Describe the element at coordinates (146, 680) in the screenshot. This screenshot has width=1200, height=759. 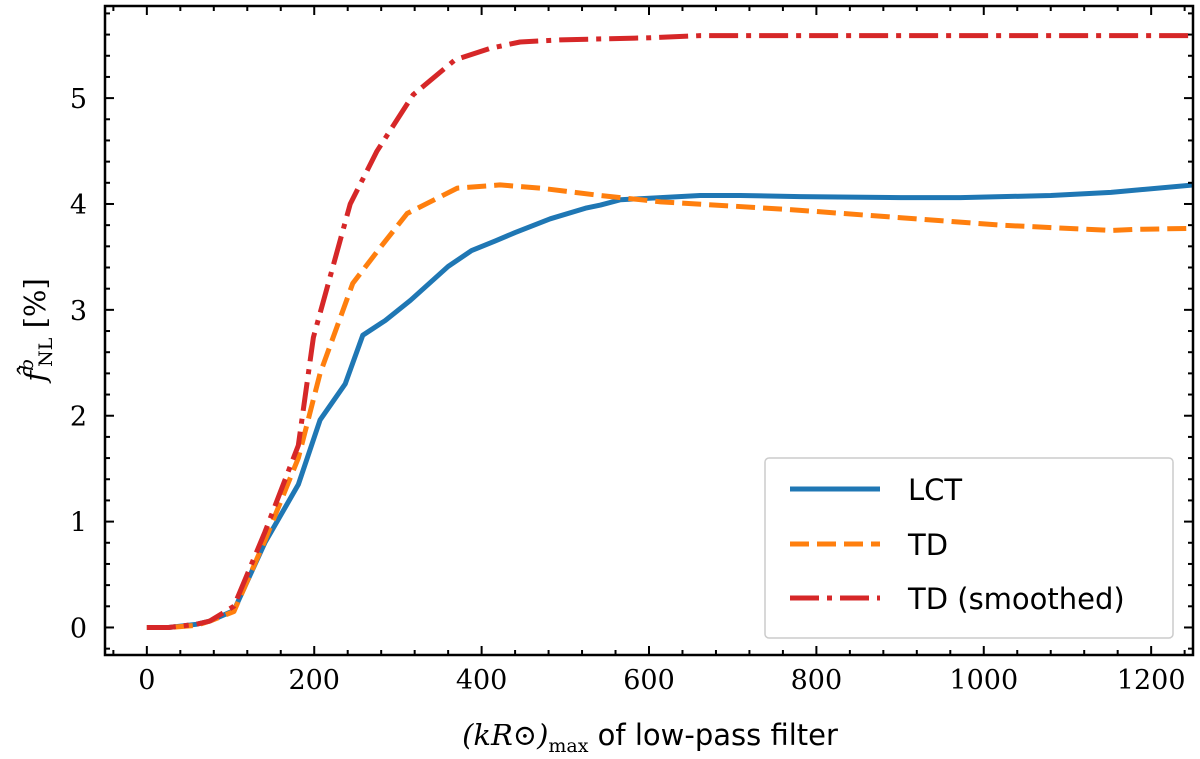
I see `x-tick-label: 0` at that location.